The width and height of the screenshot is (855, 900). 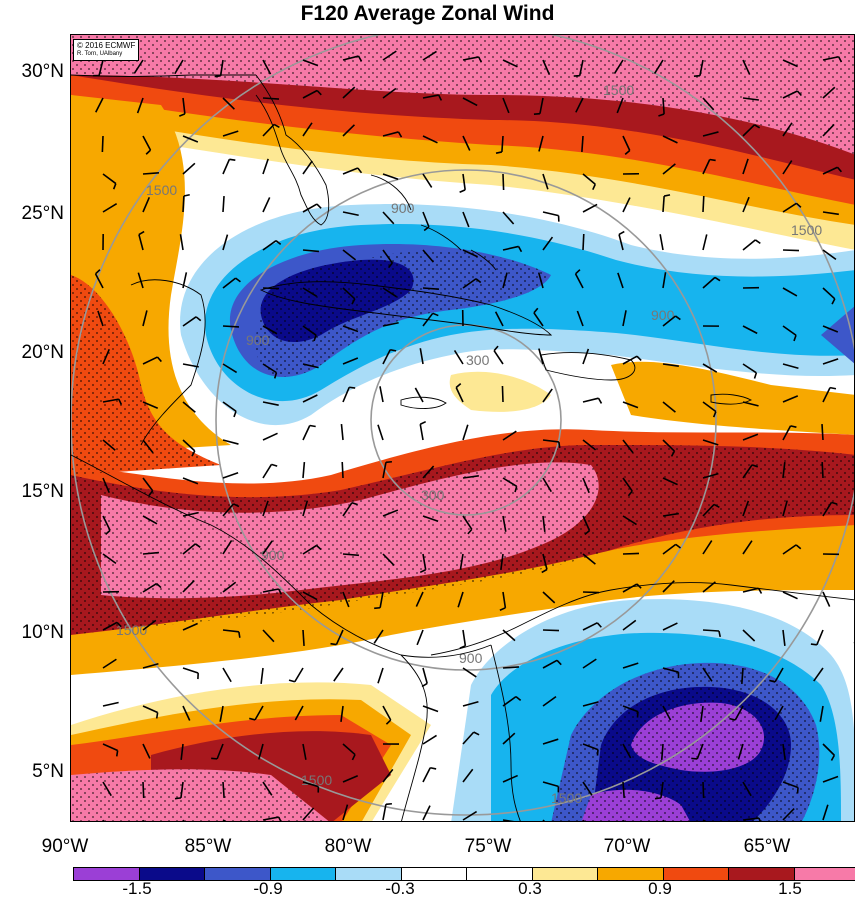 What do you see at coordinates (464, 874) in the screenshot?
I see `colorbar` at bounding box center [464, 874].